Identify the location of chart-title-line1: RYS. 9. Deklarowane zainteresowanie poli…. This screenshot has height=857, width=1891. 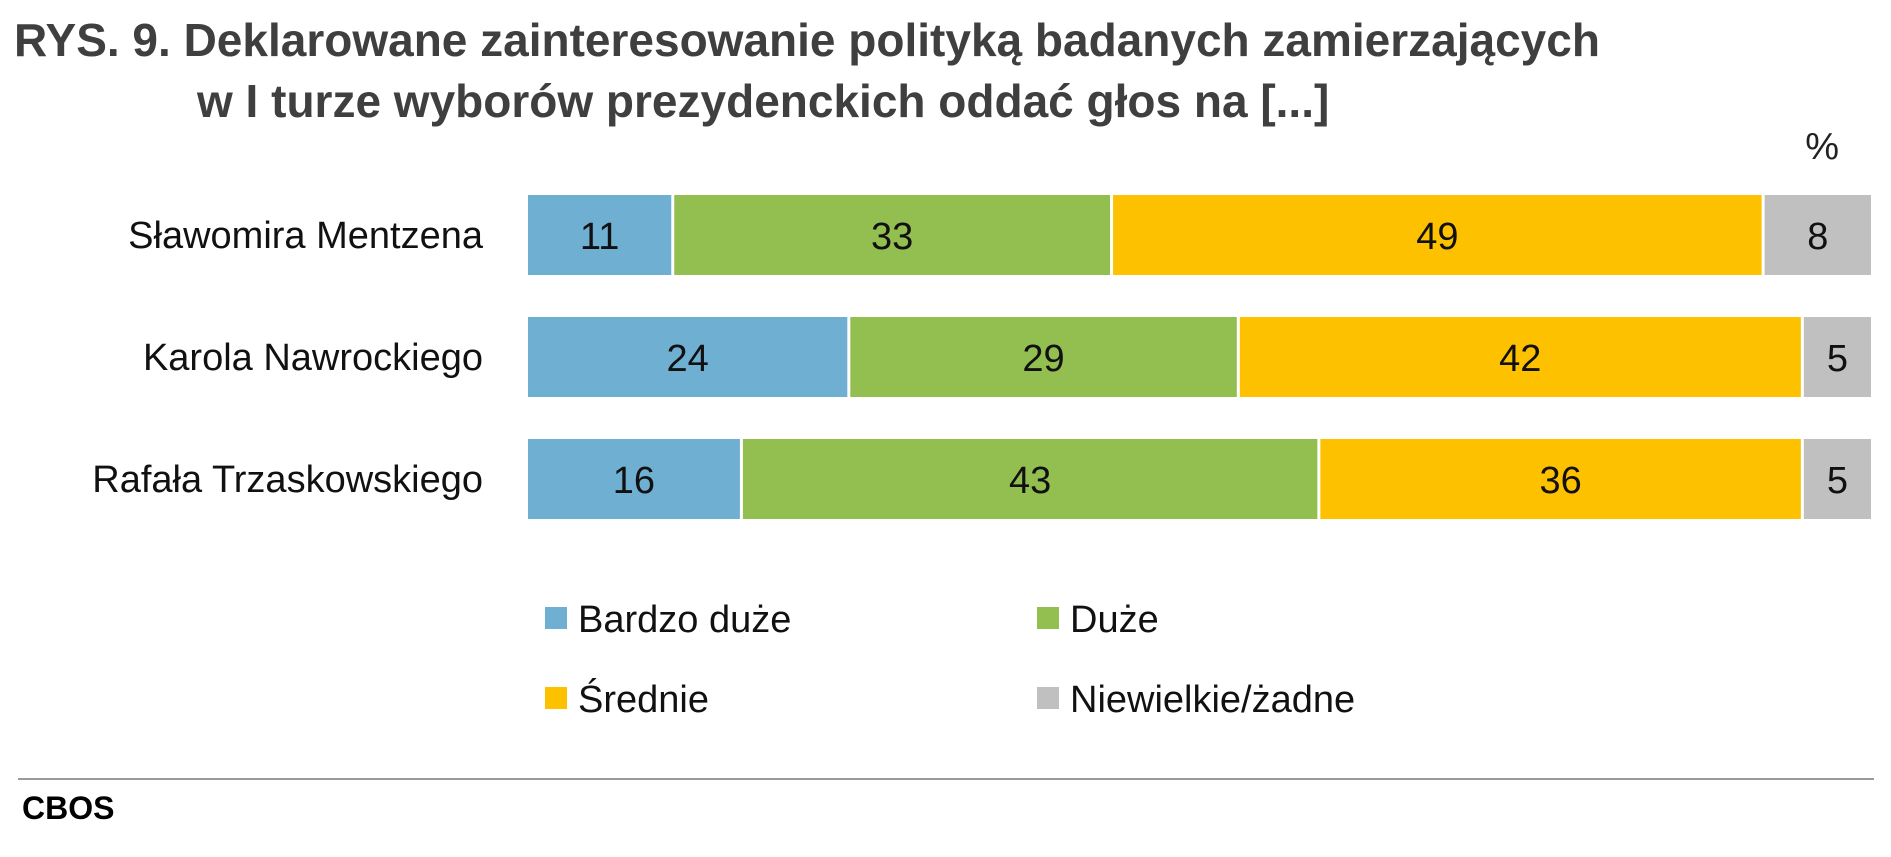
(807, 40).